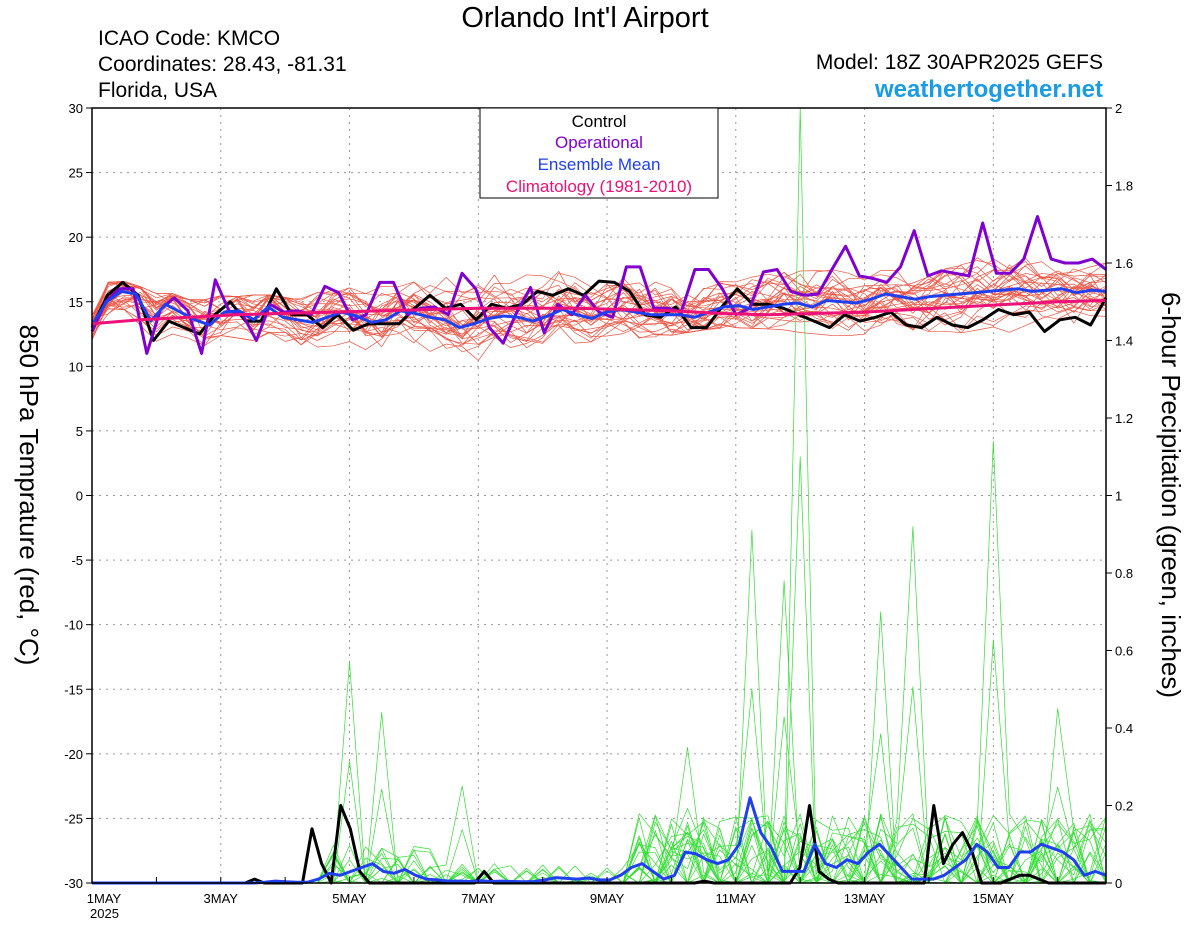 This screenshot has width=1200, height=927. I want to click on coordinates: Coordinates: 28.43, -81.31, so click(222, 64).